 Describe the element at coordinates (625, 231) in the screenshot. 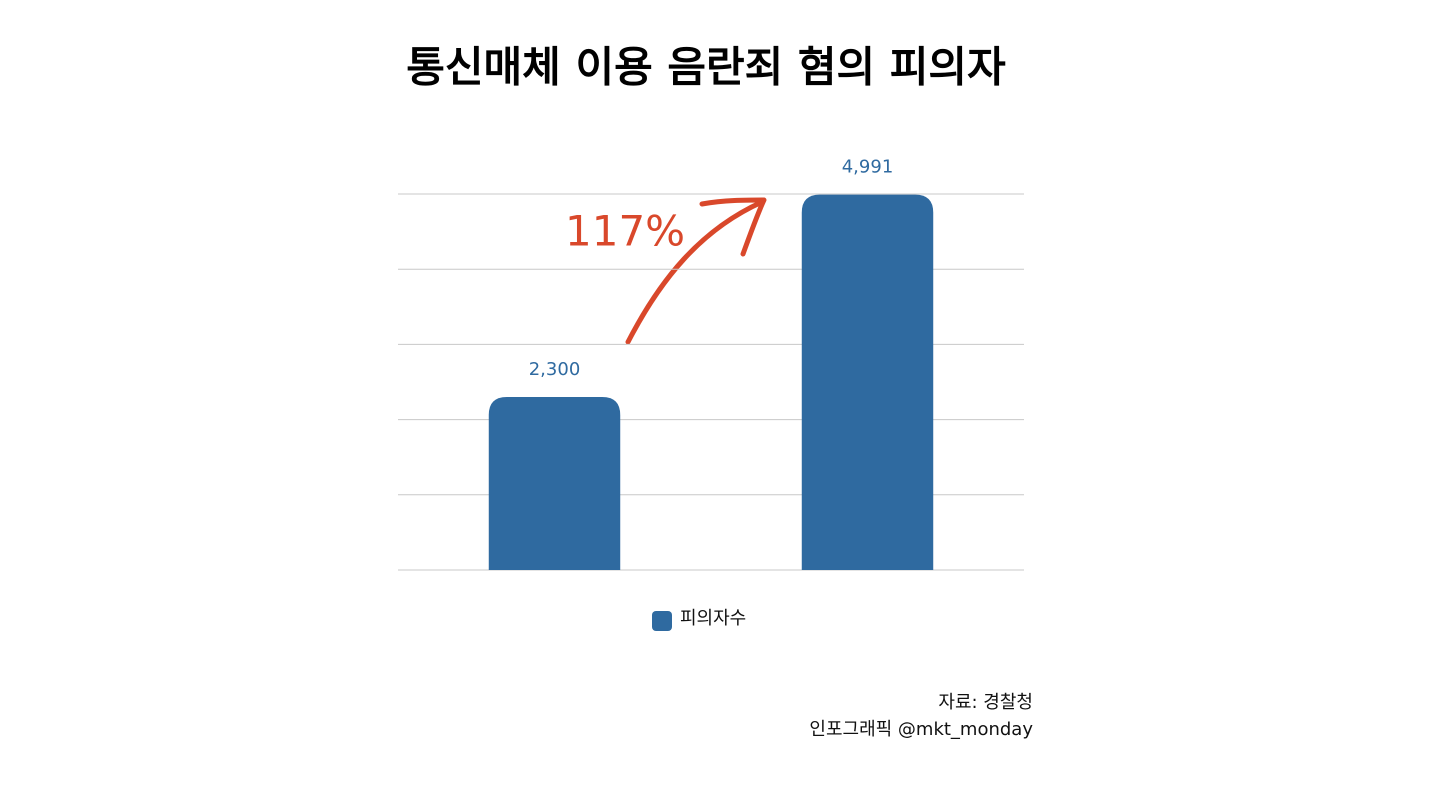

I see `annotation: 117%` at that location.